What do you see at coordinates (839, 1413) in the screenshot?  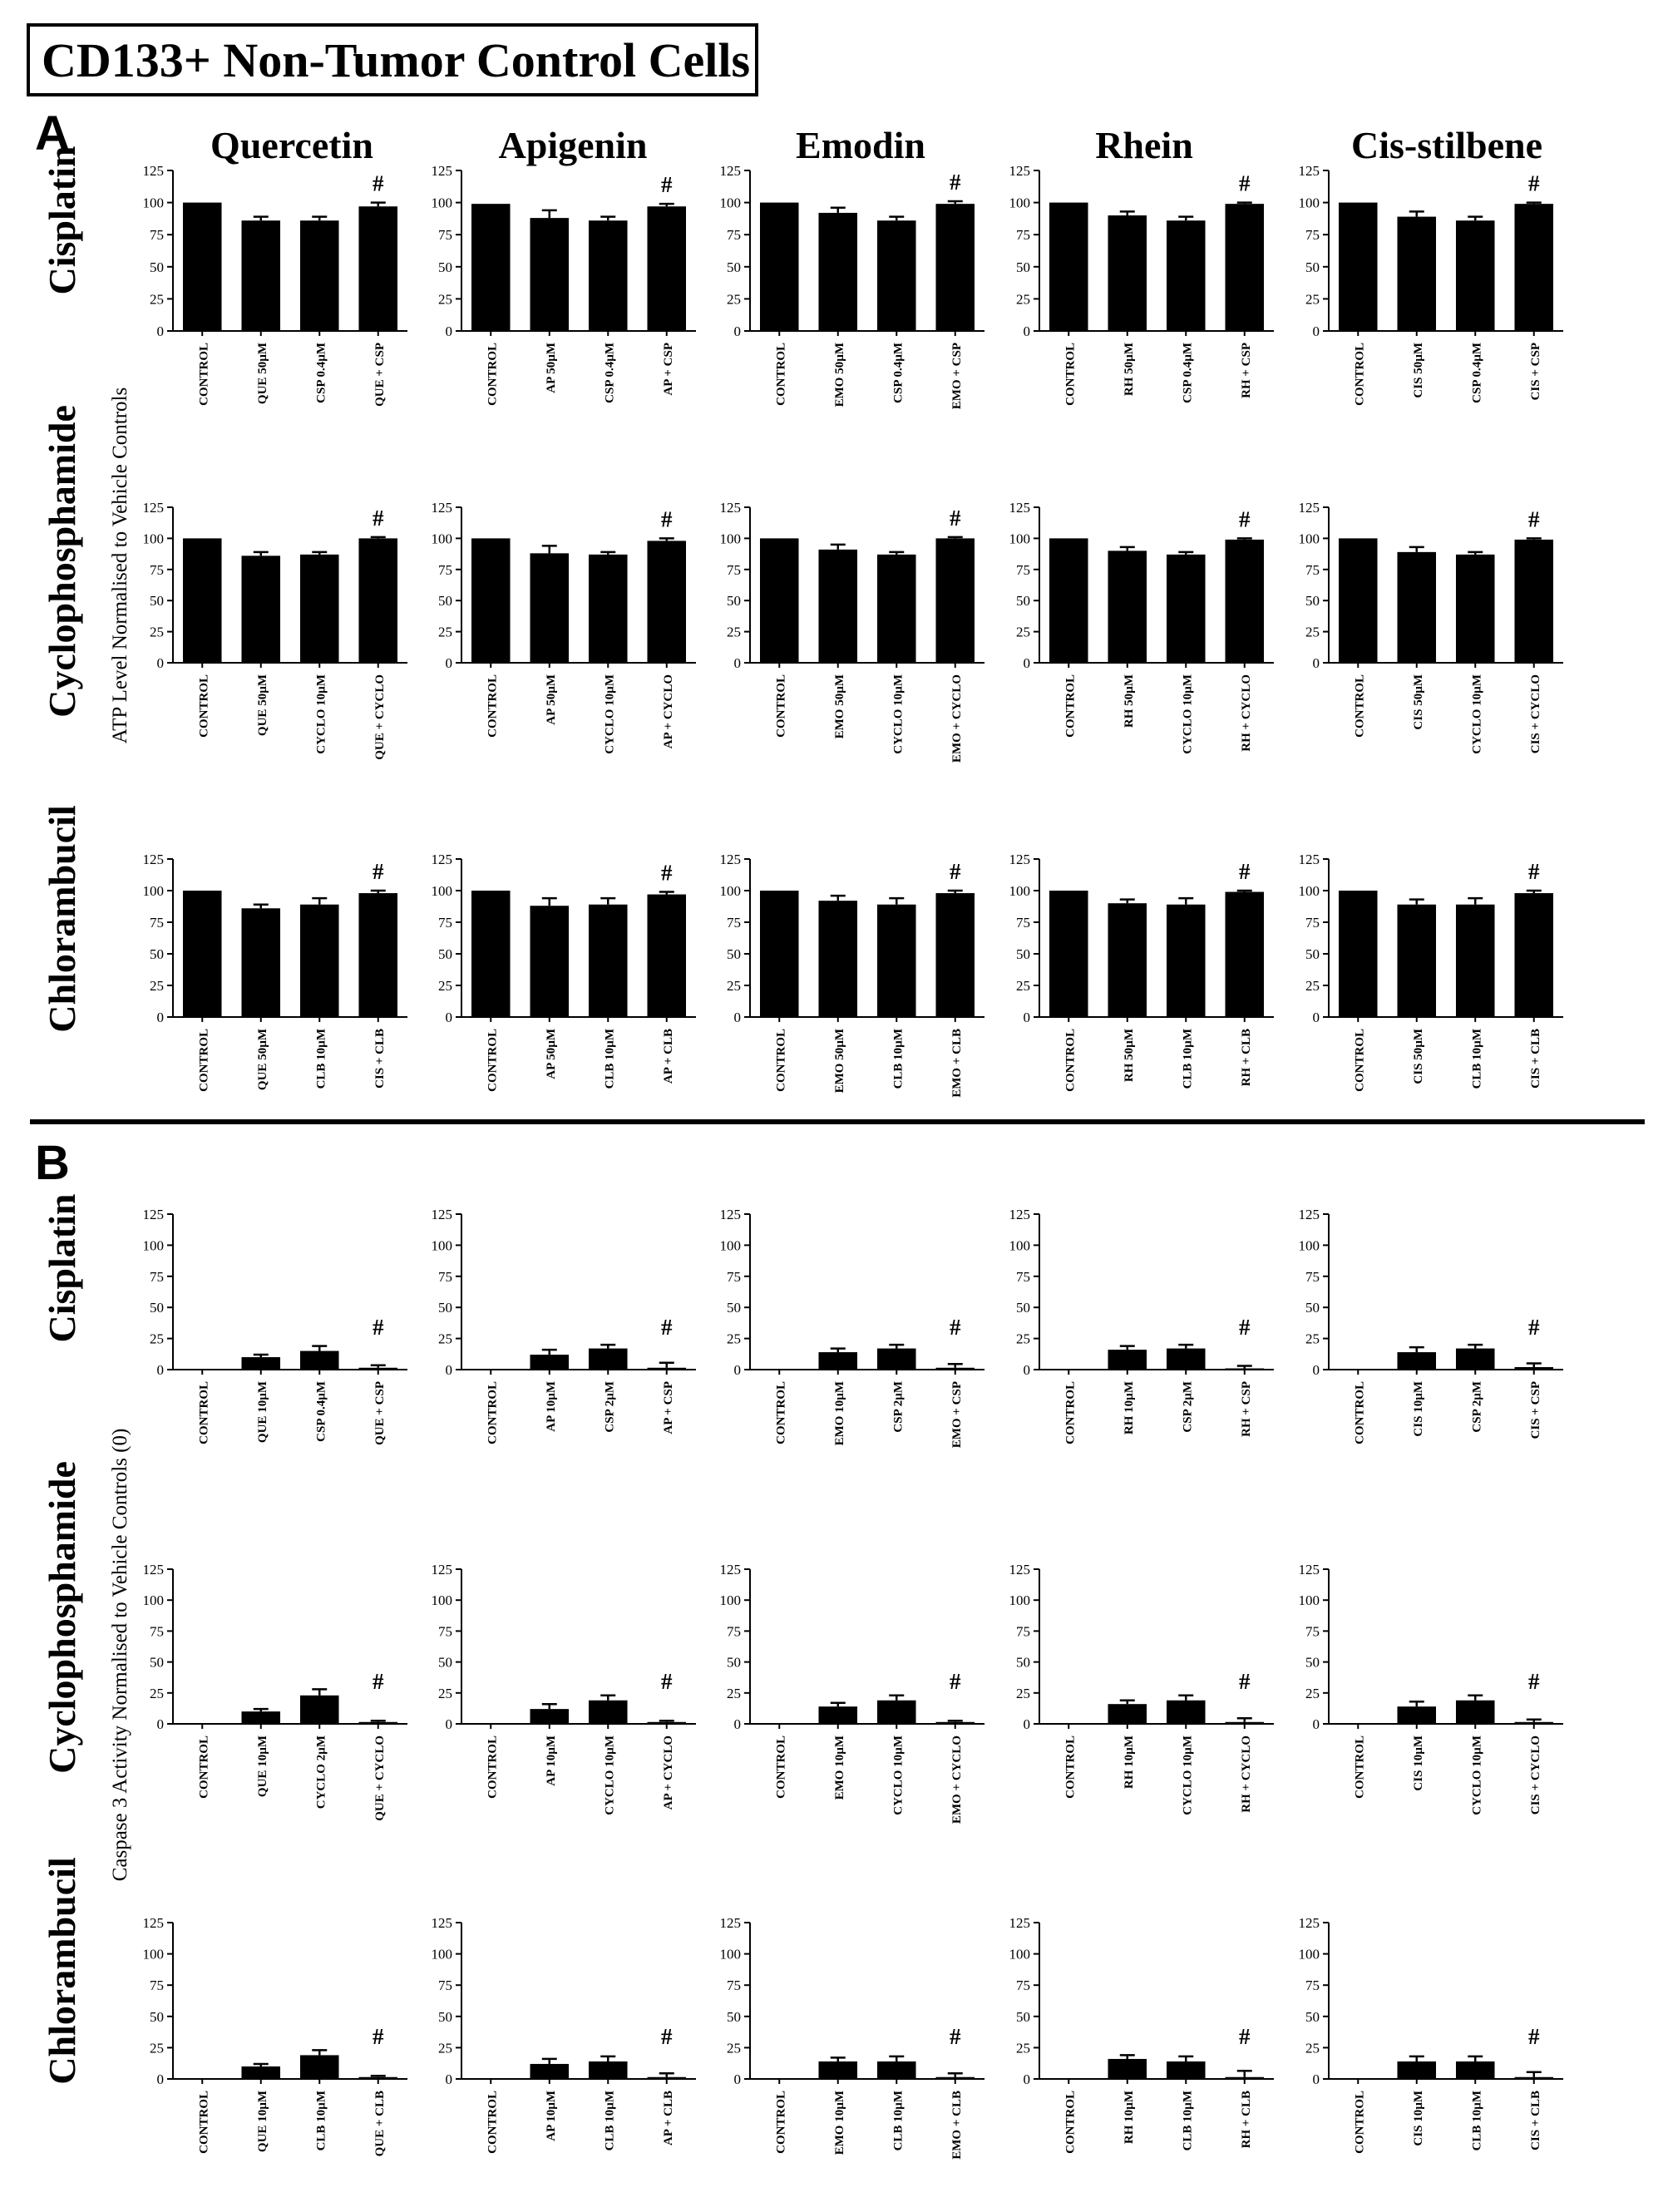 I see `x-tick-label: EMO 10µM` at bounding box center [839, 1413].